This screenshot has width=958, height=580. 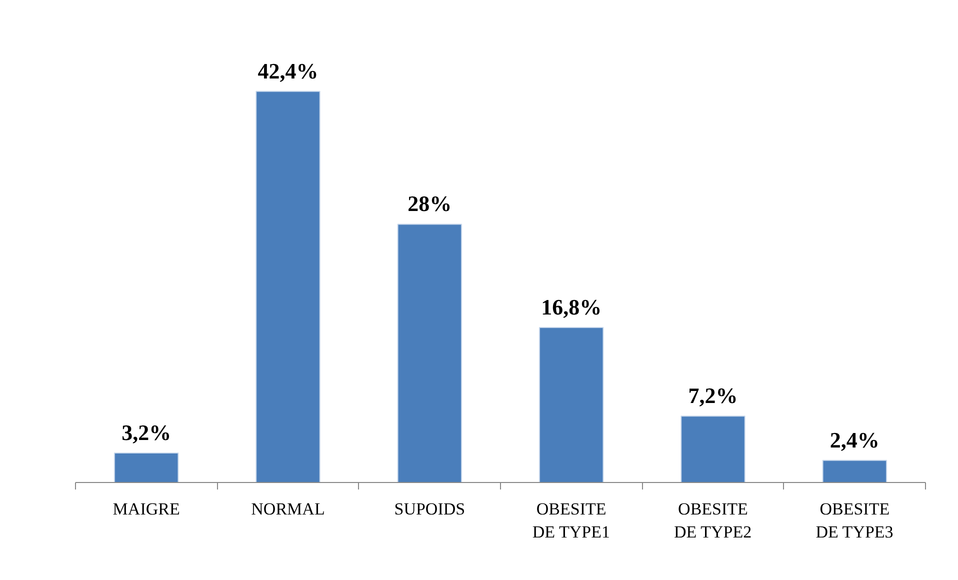 I want to click on x-tick-label: SUPOIDS, so click(x=430, y=509).